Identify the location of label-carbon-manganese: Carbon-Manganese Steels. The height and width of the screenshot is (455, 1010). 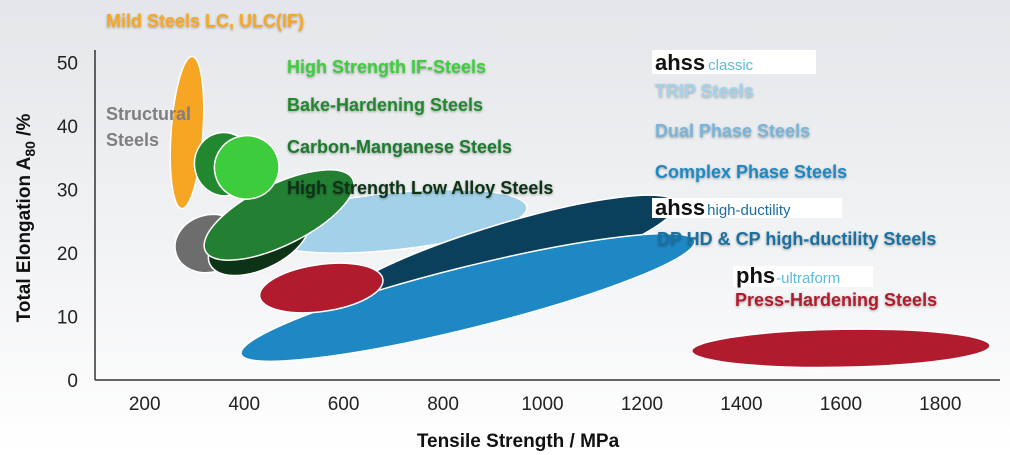
(399, 147).